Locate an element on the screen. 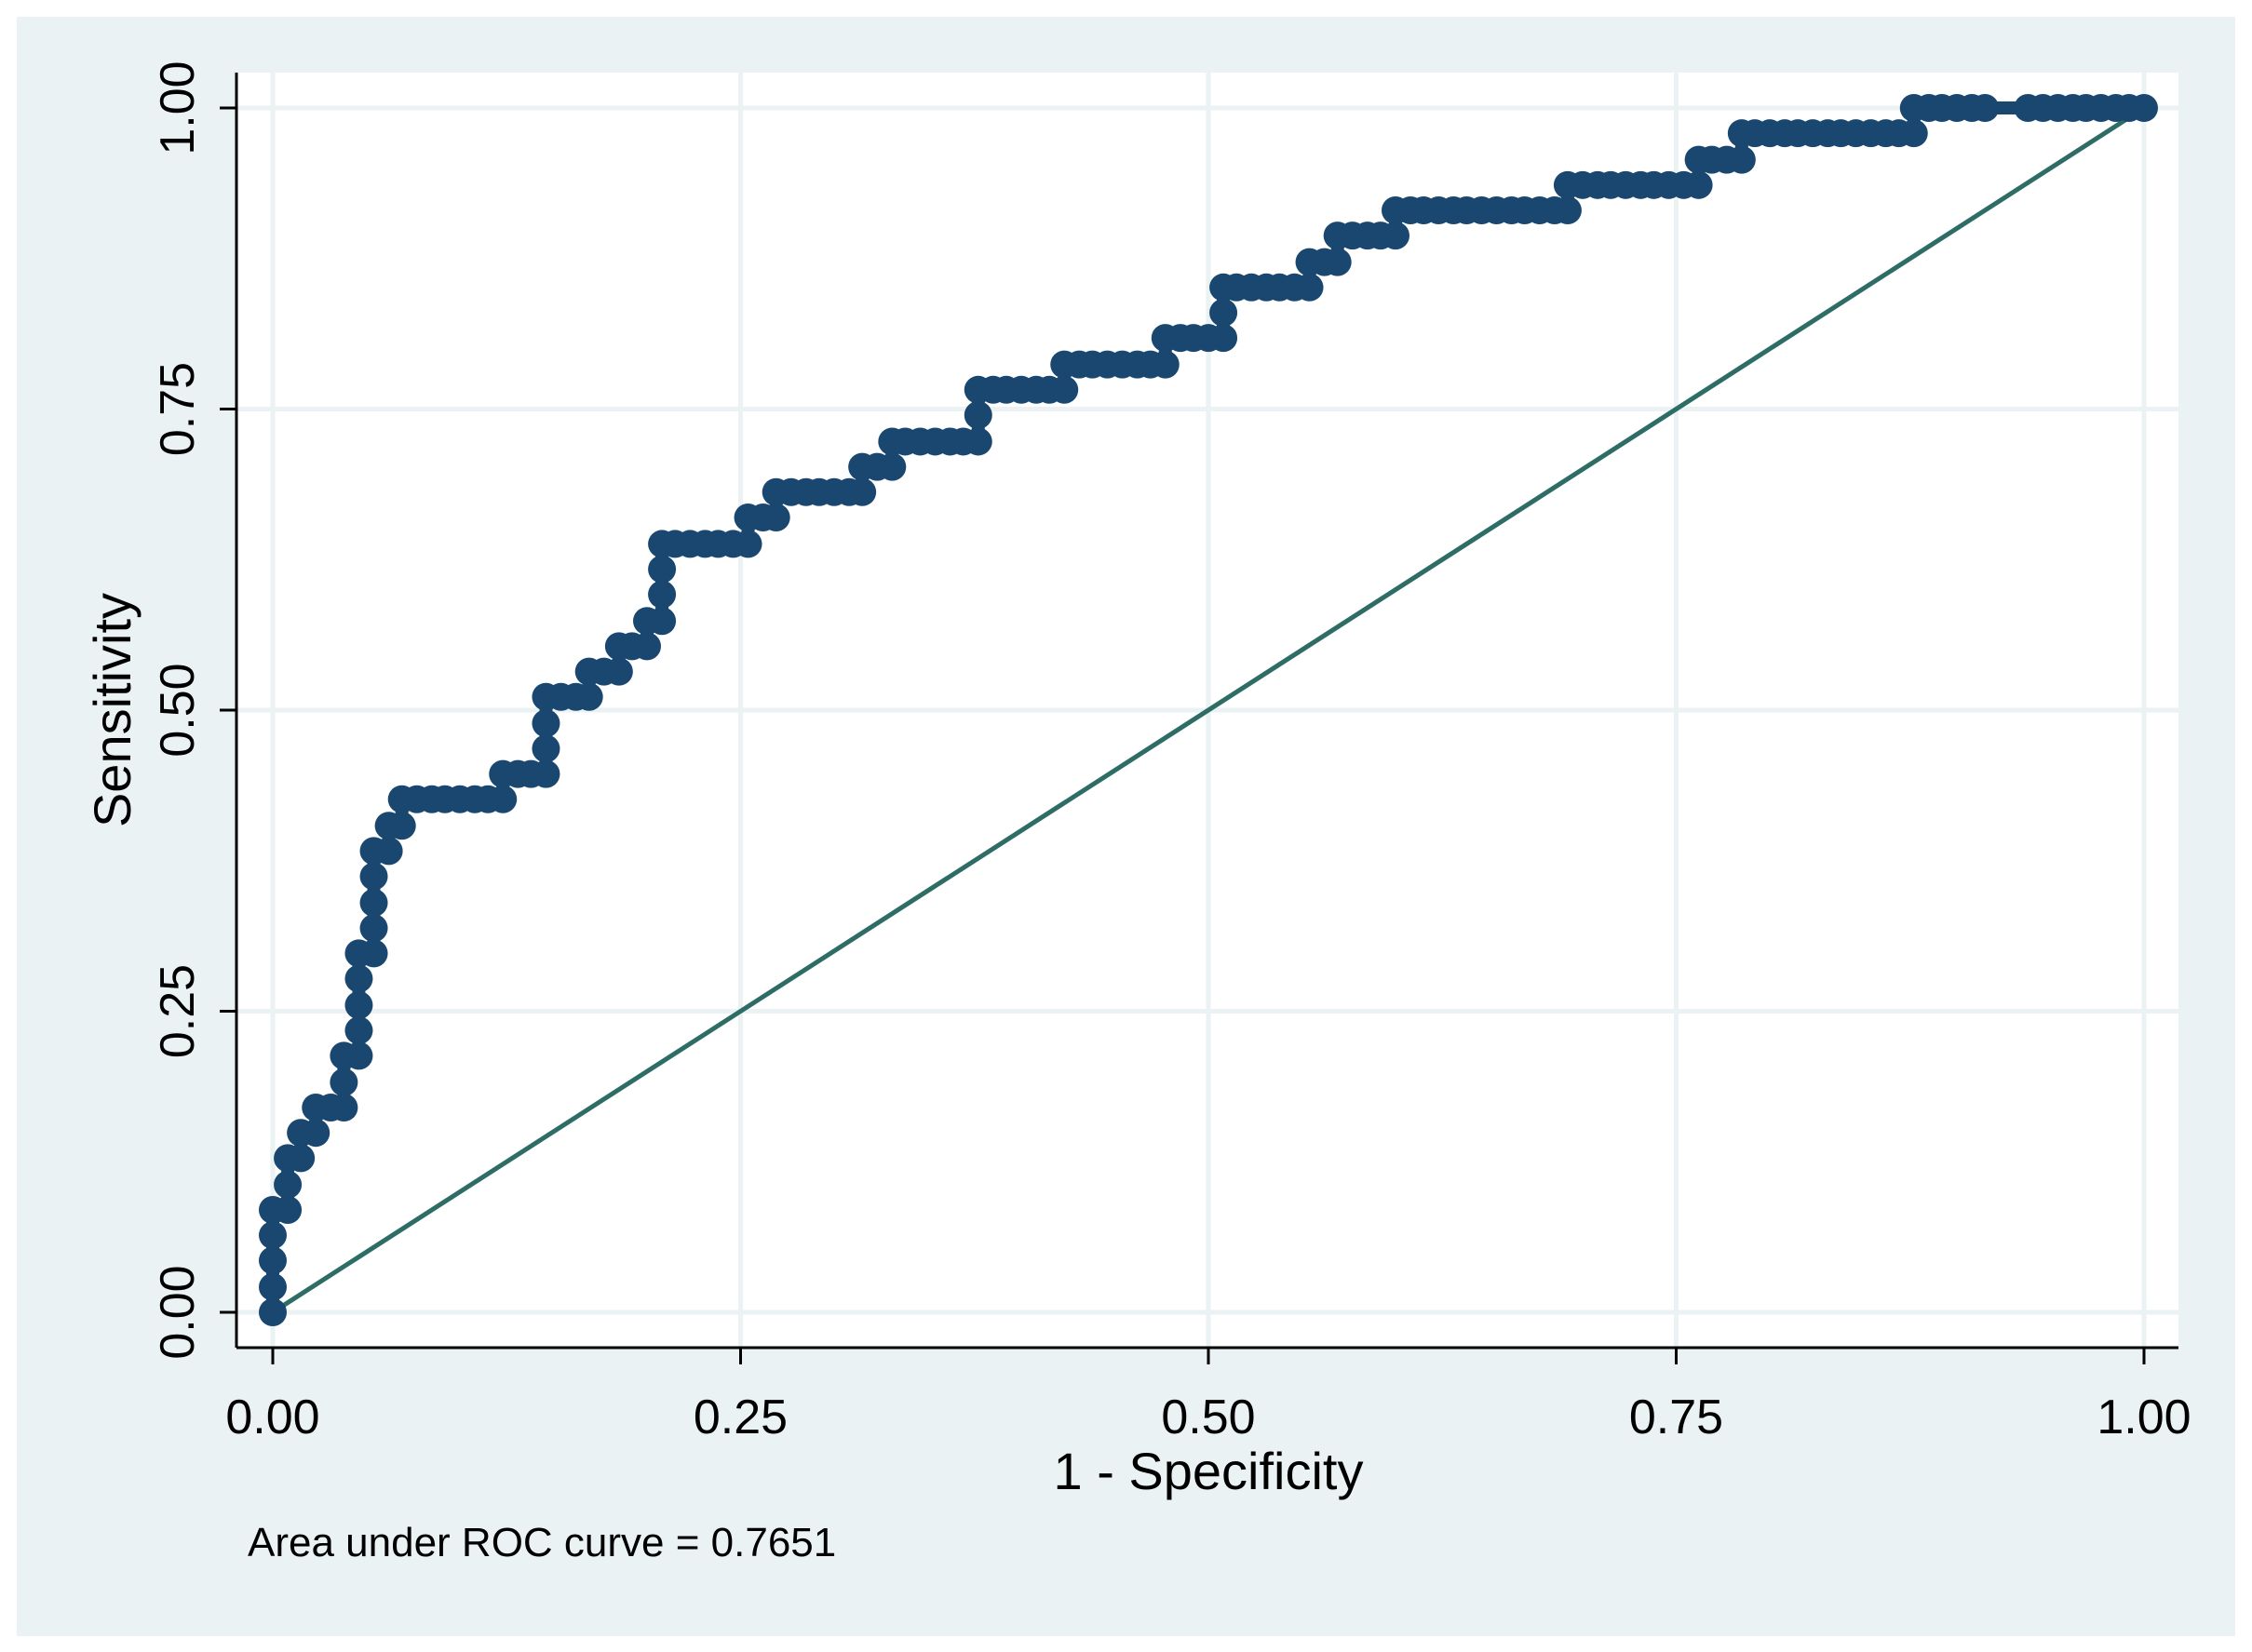 Image resolution: width=2252 pixels, height=1652 pixels. y-tick-label: 0.25 is located at coordinates (178, 1011).